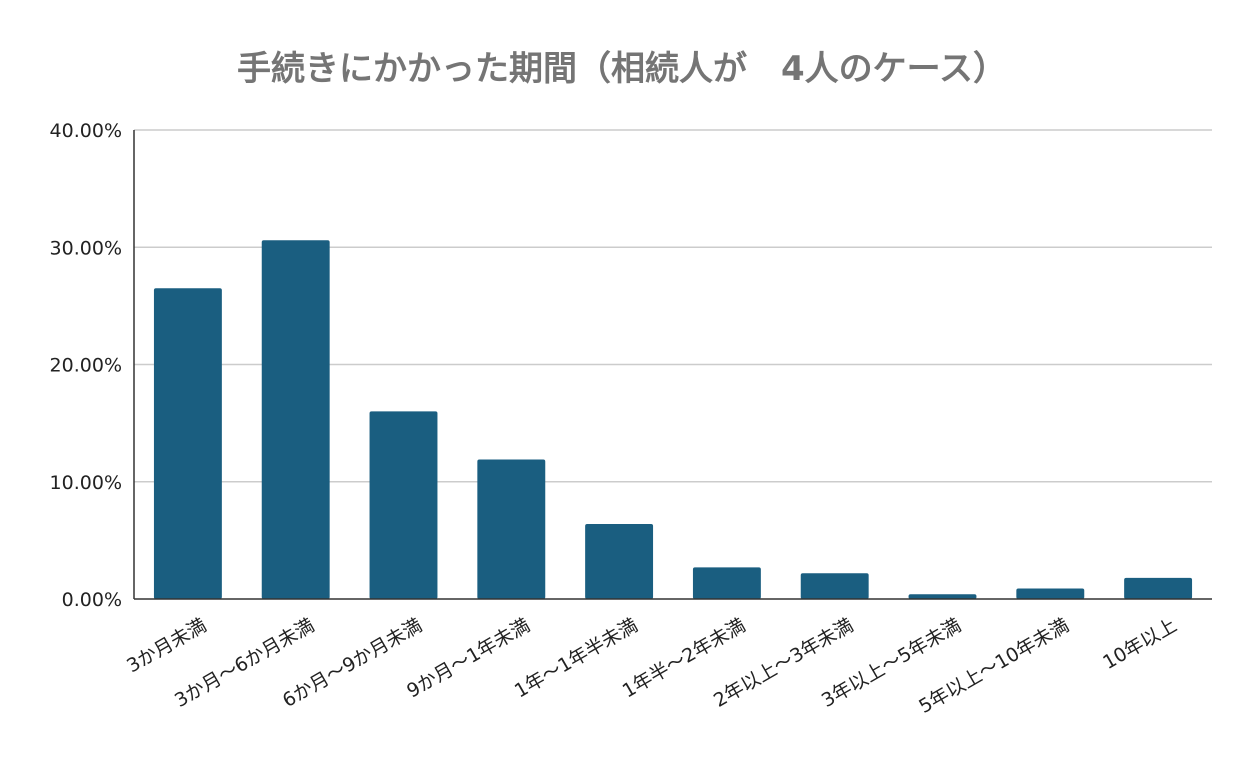  What do you see at coordinates (92, 600) in the screenshot?
I see `y-tick-label: 0.00%` at bounding box center [92, 600].